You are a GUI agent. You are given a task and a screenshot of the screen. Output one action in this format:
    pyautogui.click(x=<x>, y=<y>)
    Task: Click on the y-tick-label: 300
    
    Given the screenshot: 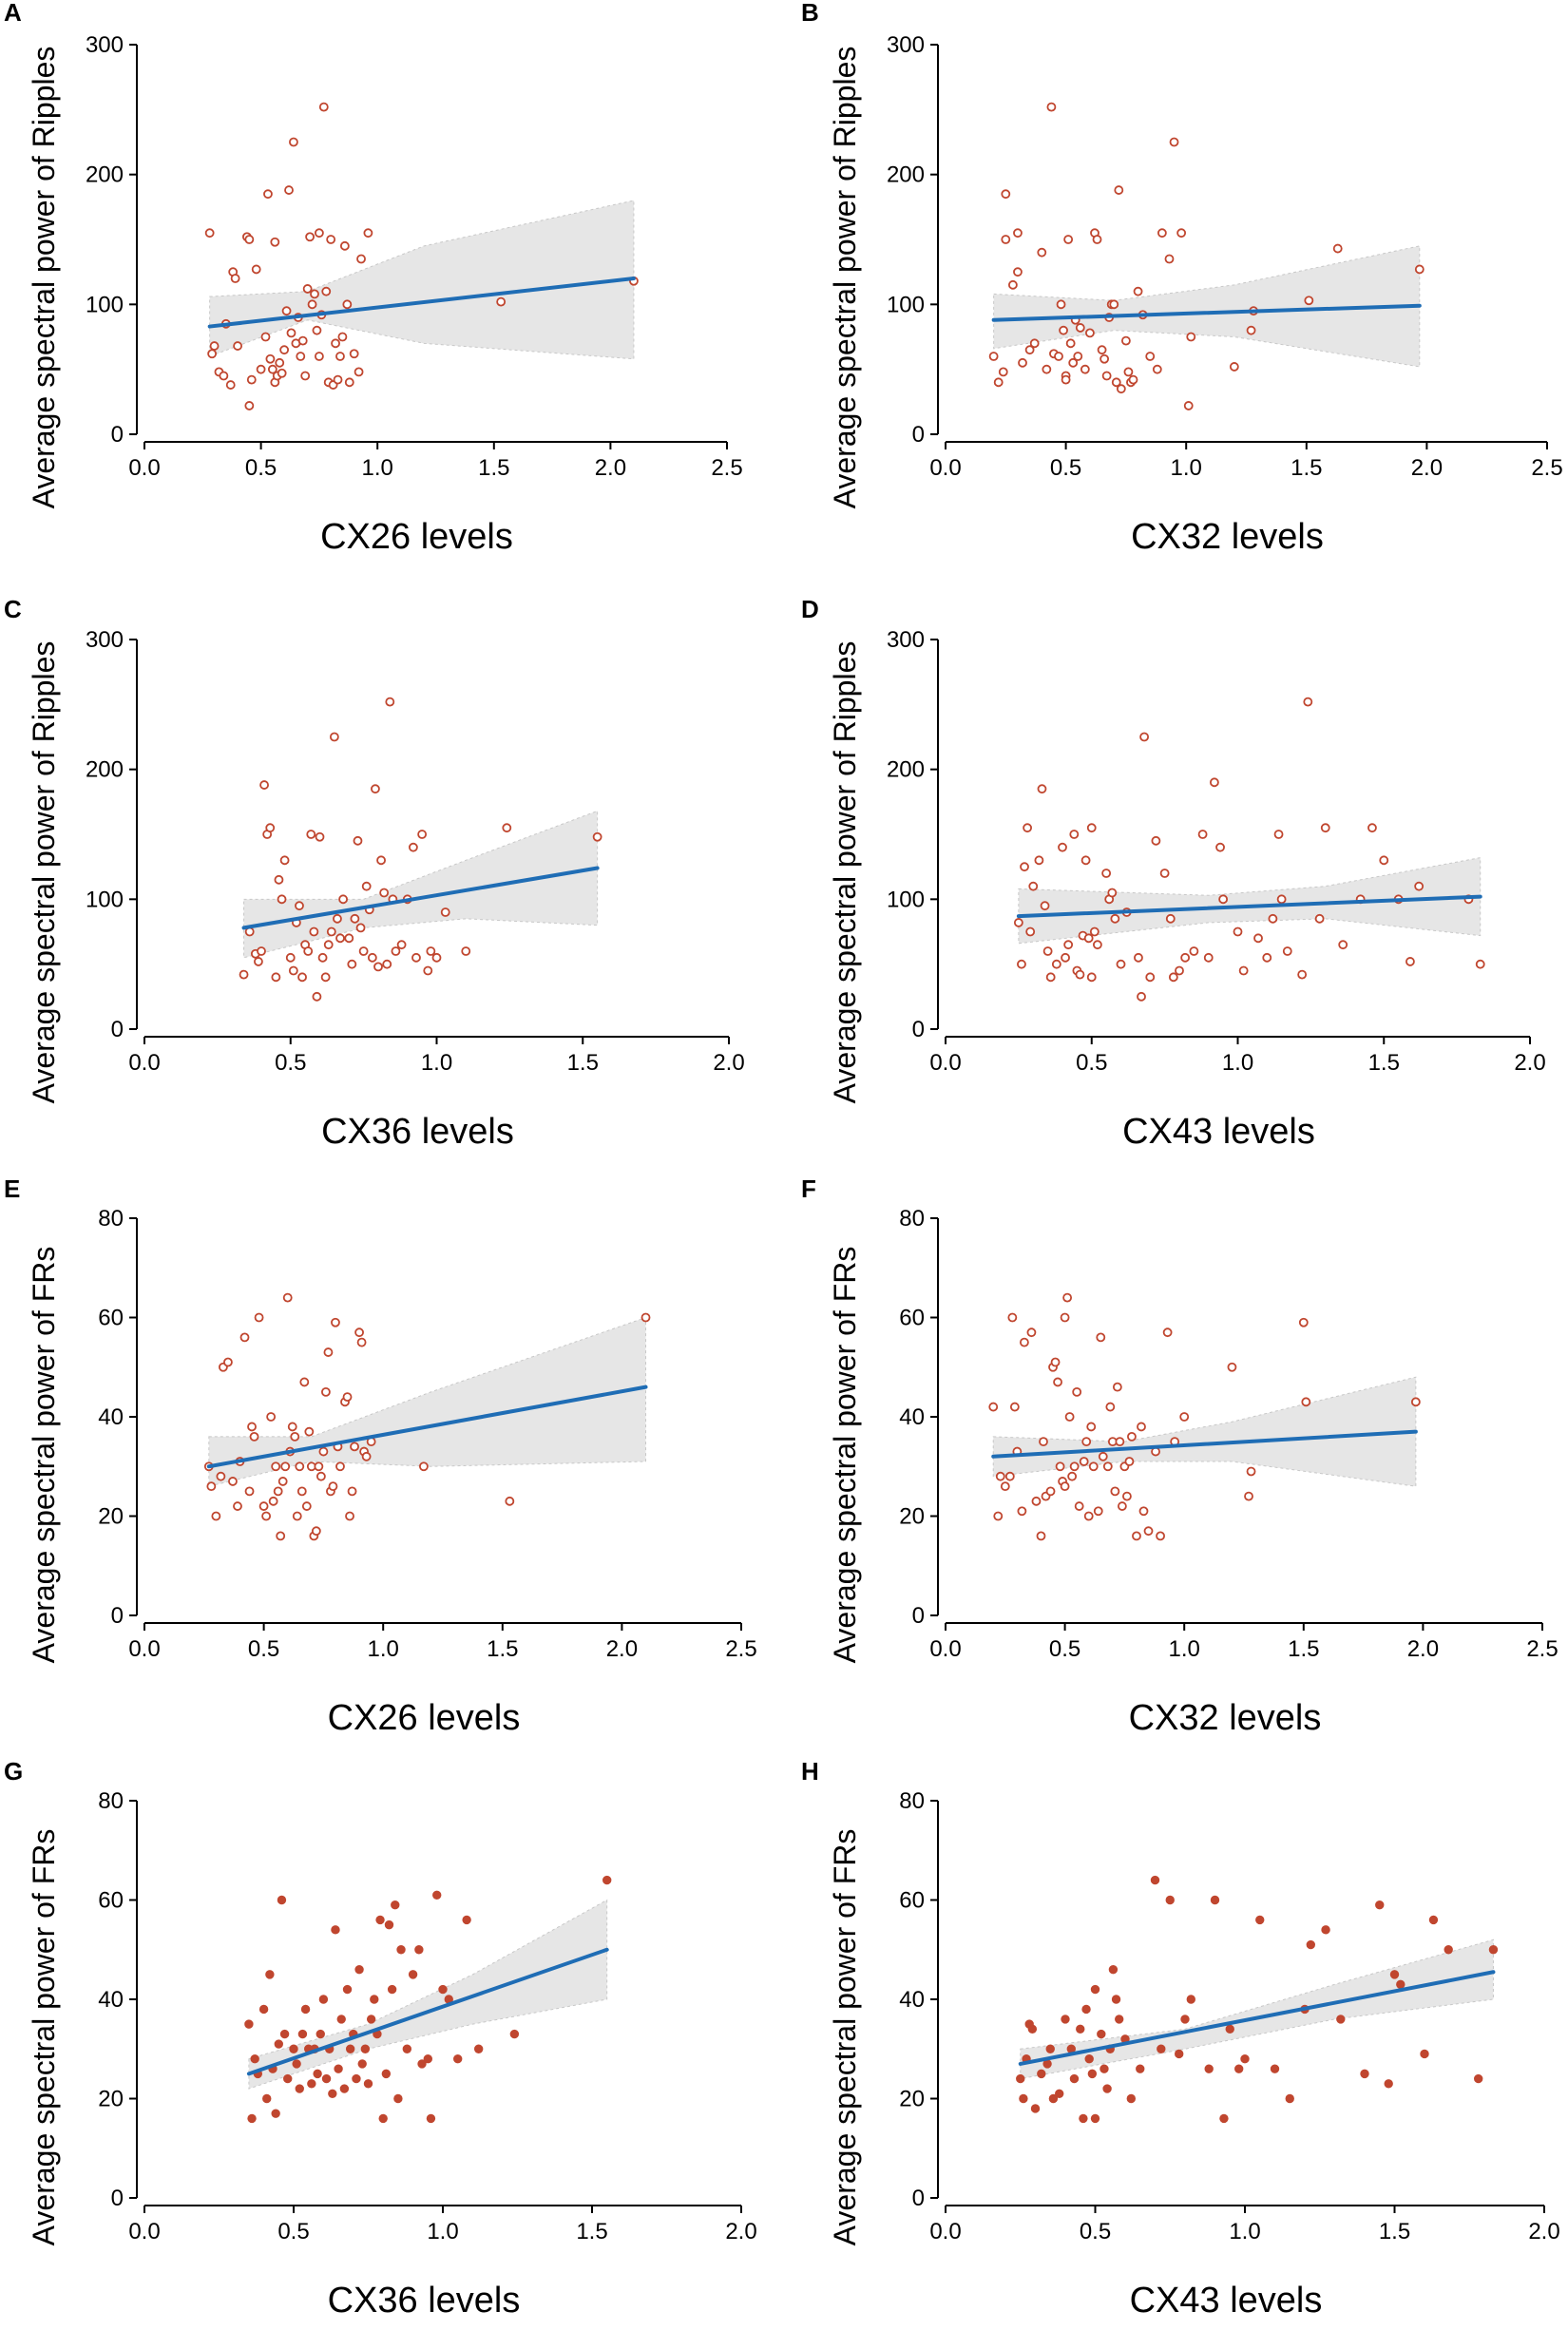 What is the action you would take?
    pyautogui.click(x=906, y=640)
    